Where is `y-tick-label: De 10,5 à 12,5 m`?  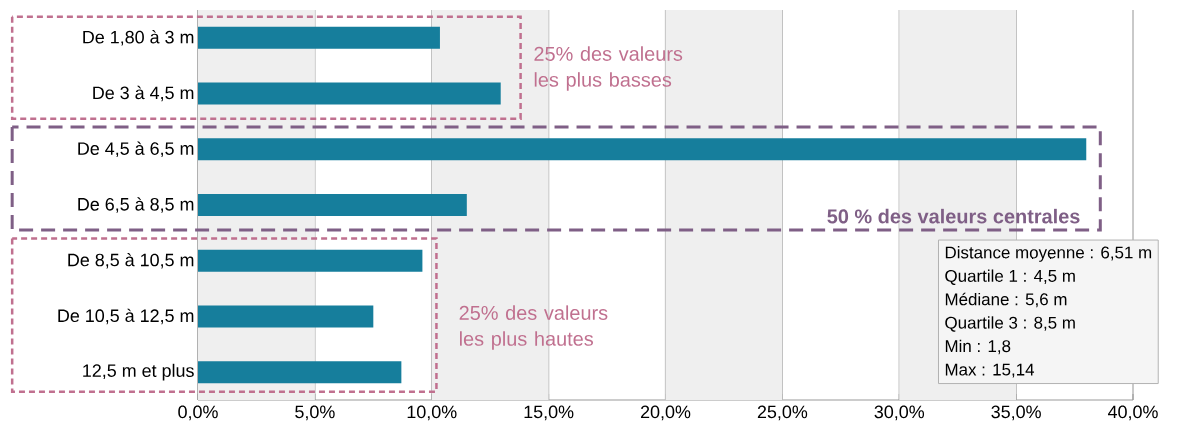 y-tick-label: De 10,5 à 12,5 m is located at coordinates (126, 316).